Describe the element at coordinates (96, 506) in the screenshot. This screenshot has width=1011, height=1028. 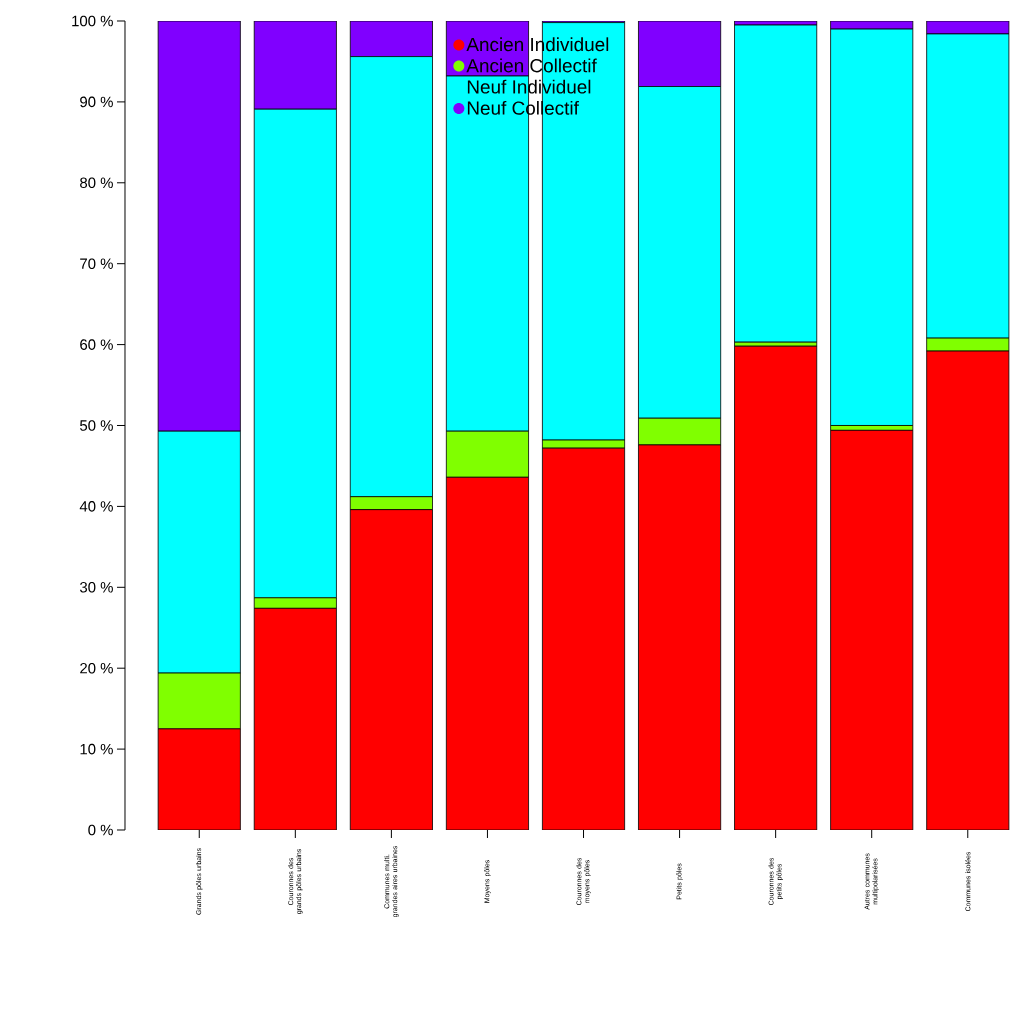
I see `y-tick-label: 40 %` at that location.